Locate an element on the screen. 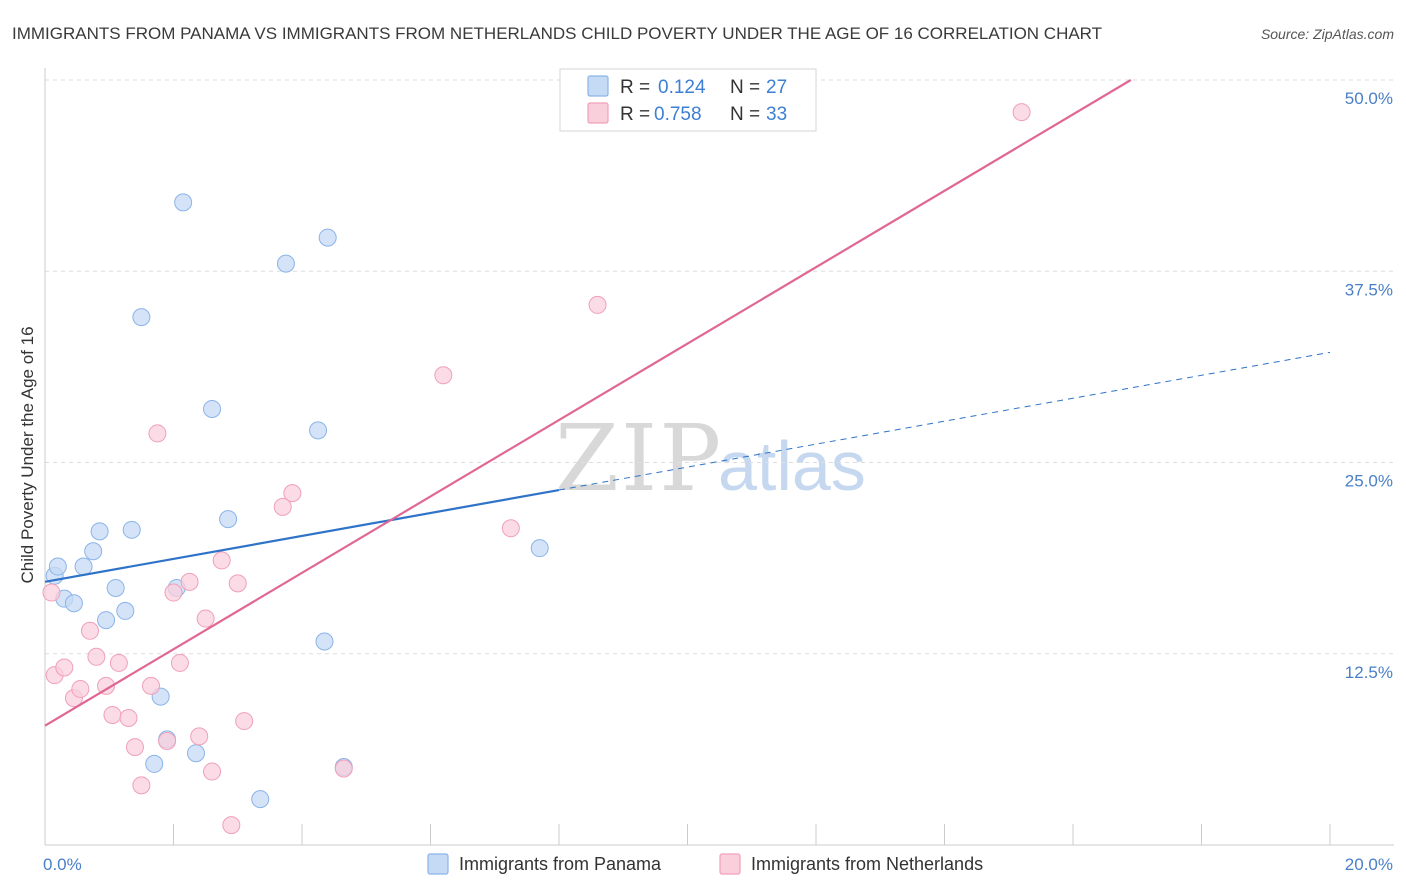 The height and width of the screenshot is (892, 1406). stats-legend: R = 0.124 N = 27 R = 0.758 N = 33 is located at coordinates (688, 100).